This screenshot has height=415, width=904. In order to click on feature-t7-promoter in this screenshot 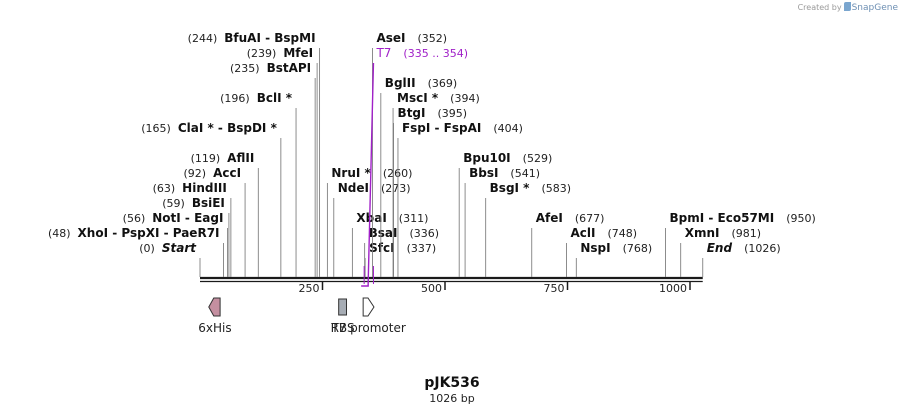, I will do `click(368, 307)`.